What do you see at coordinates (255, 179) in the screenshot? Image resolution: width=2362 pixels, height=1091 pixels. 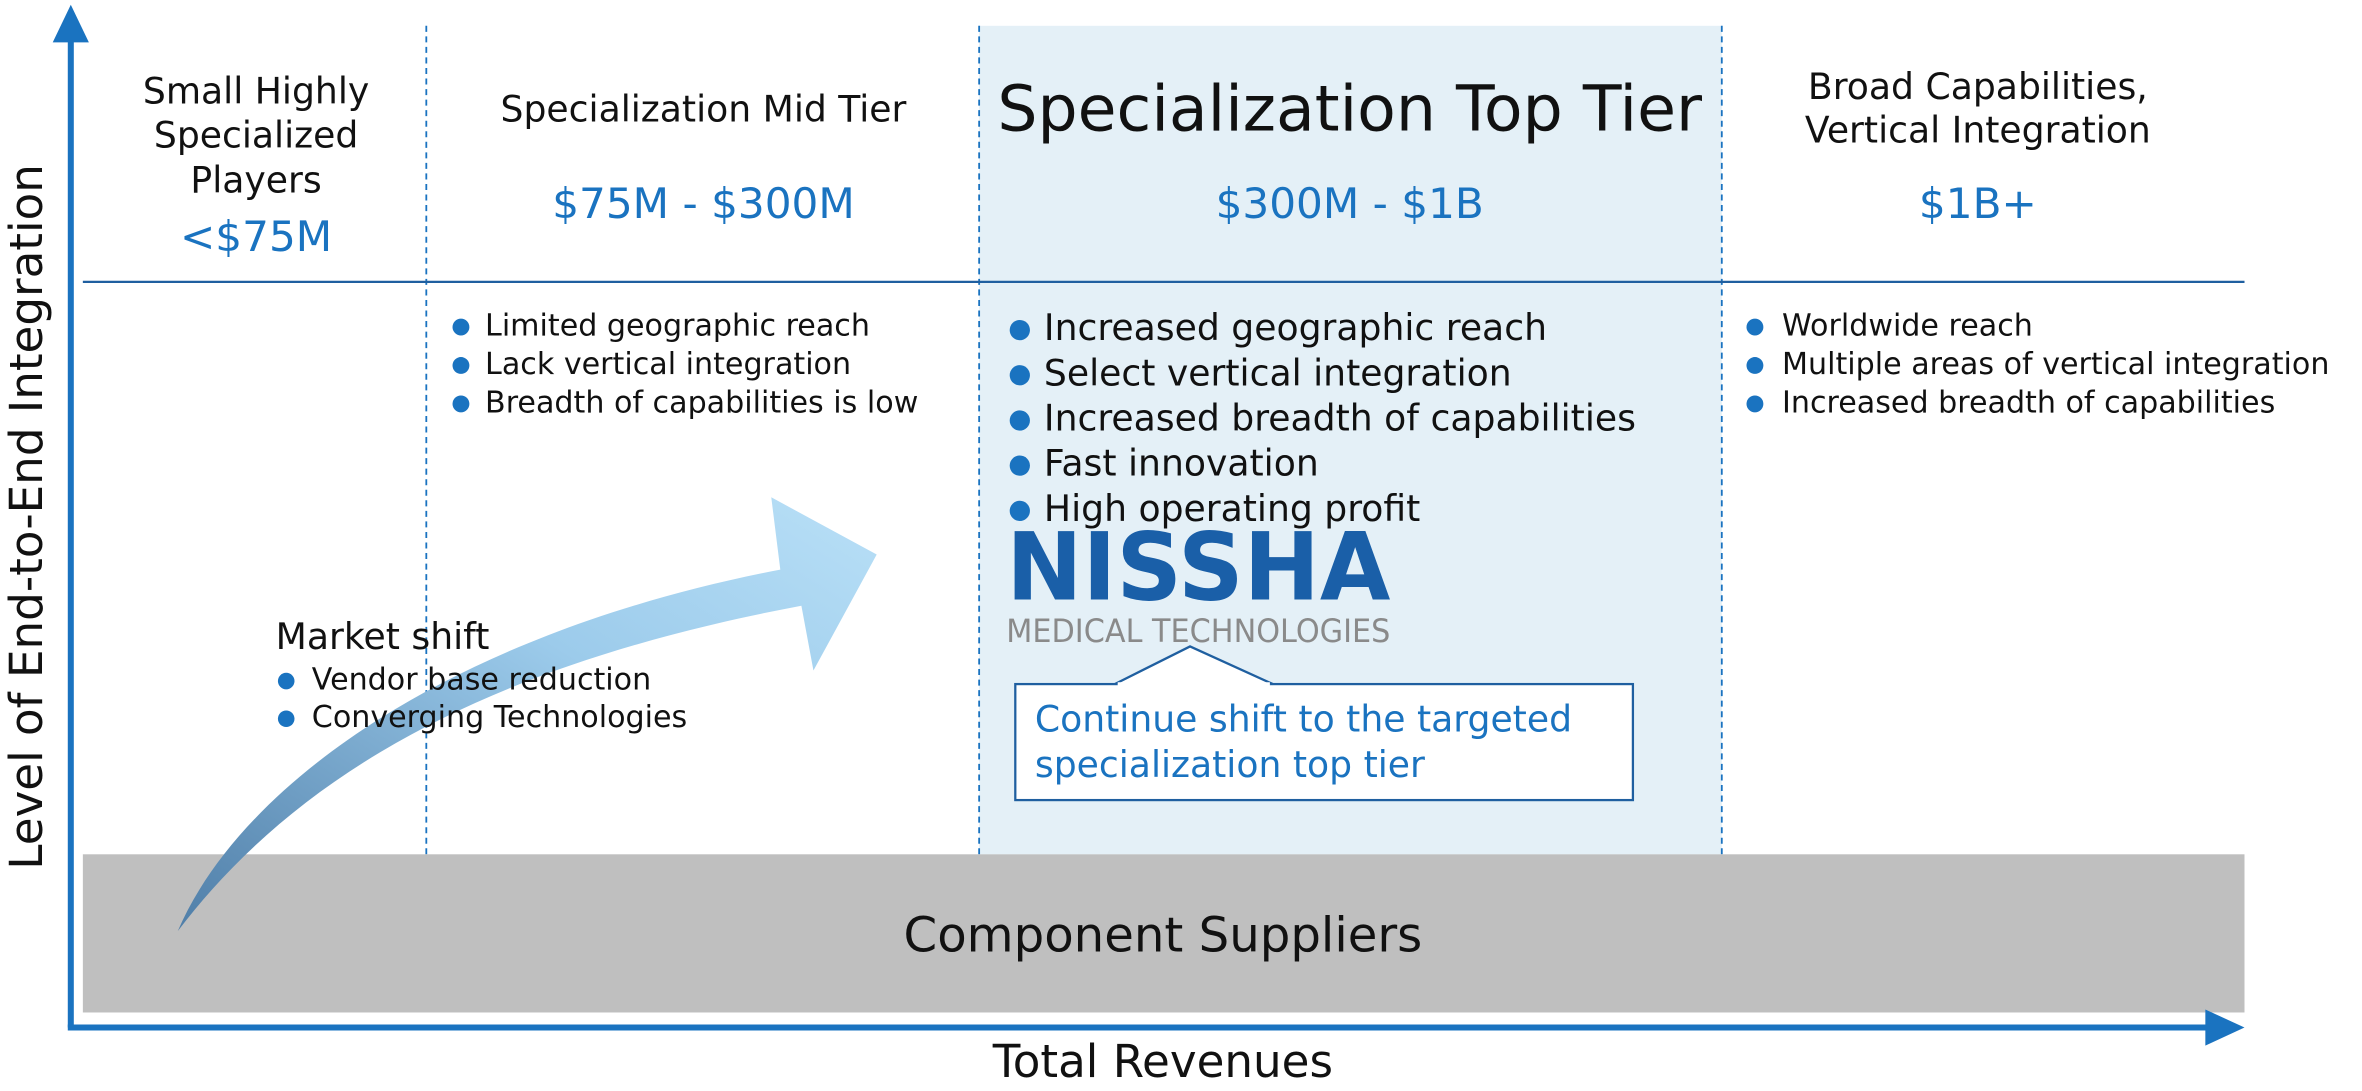 I see `column-title: Players` at bounding box center [255, 179].